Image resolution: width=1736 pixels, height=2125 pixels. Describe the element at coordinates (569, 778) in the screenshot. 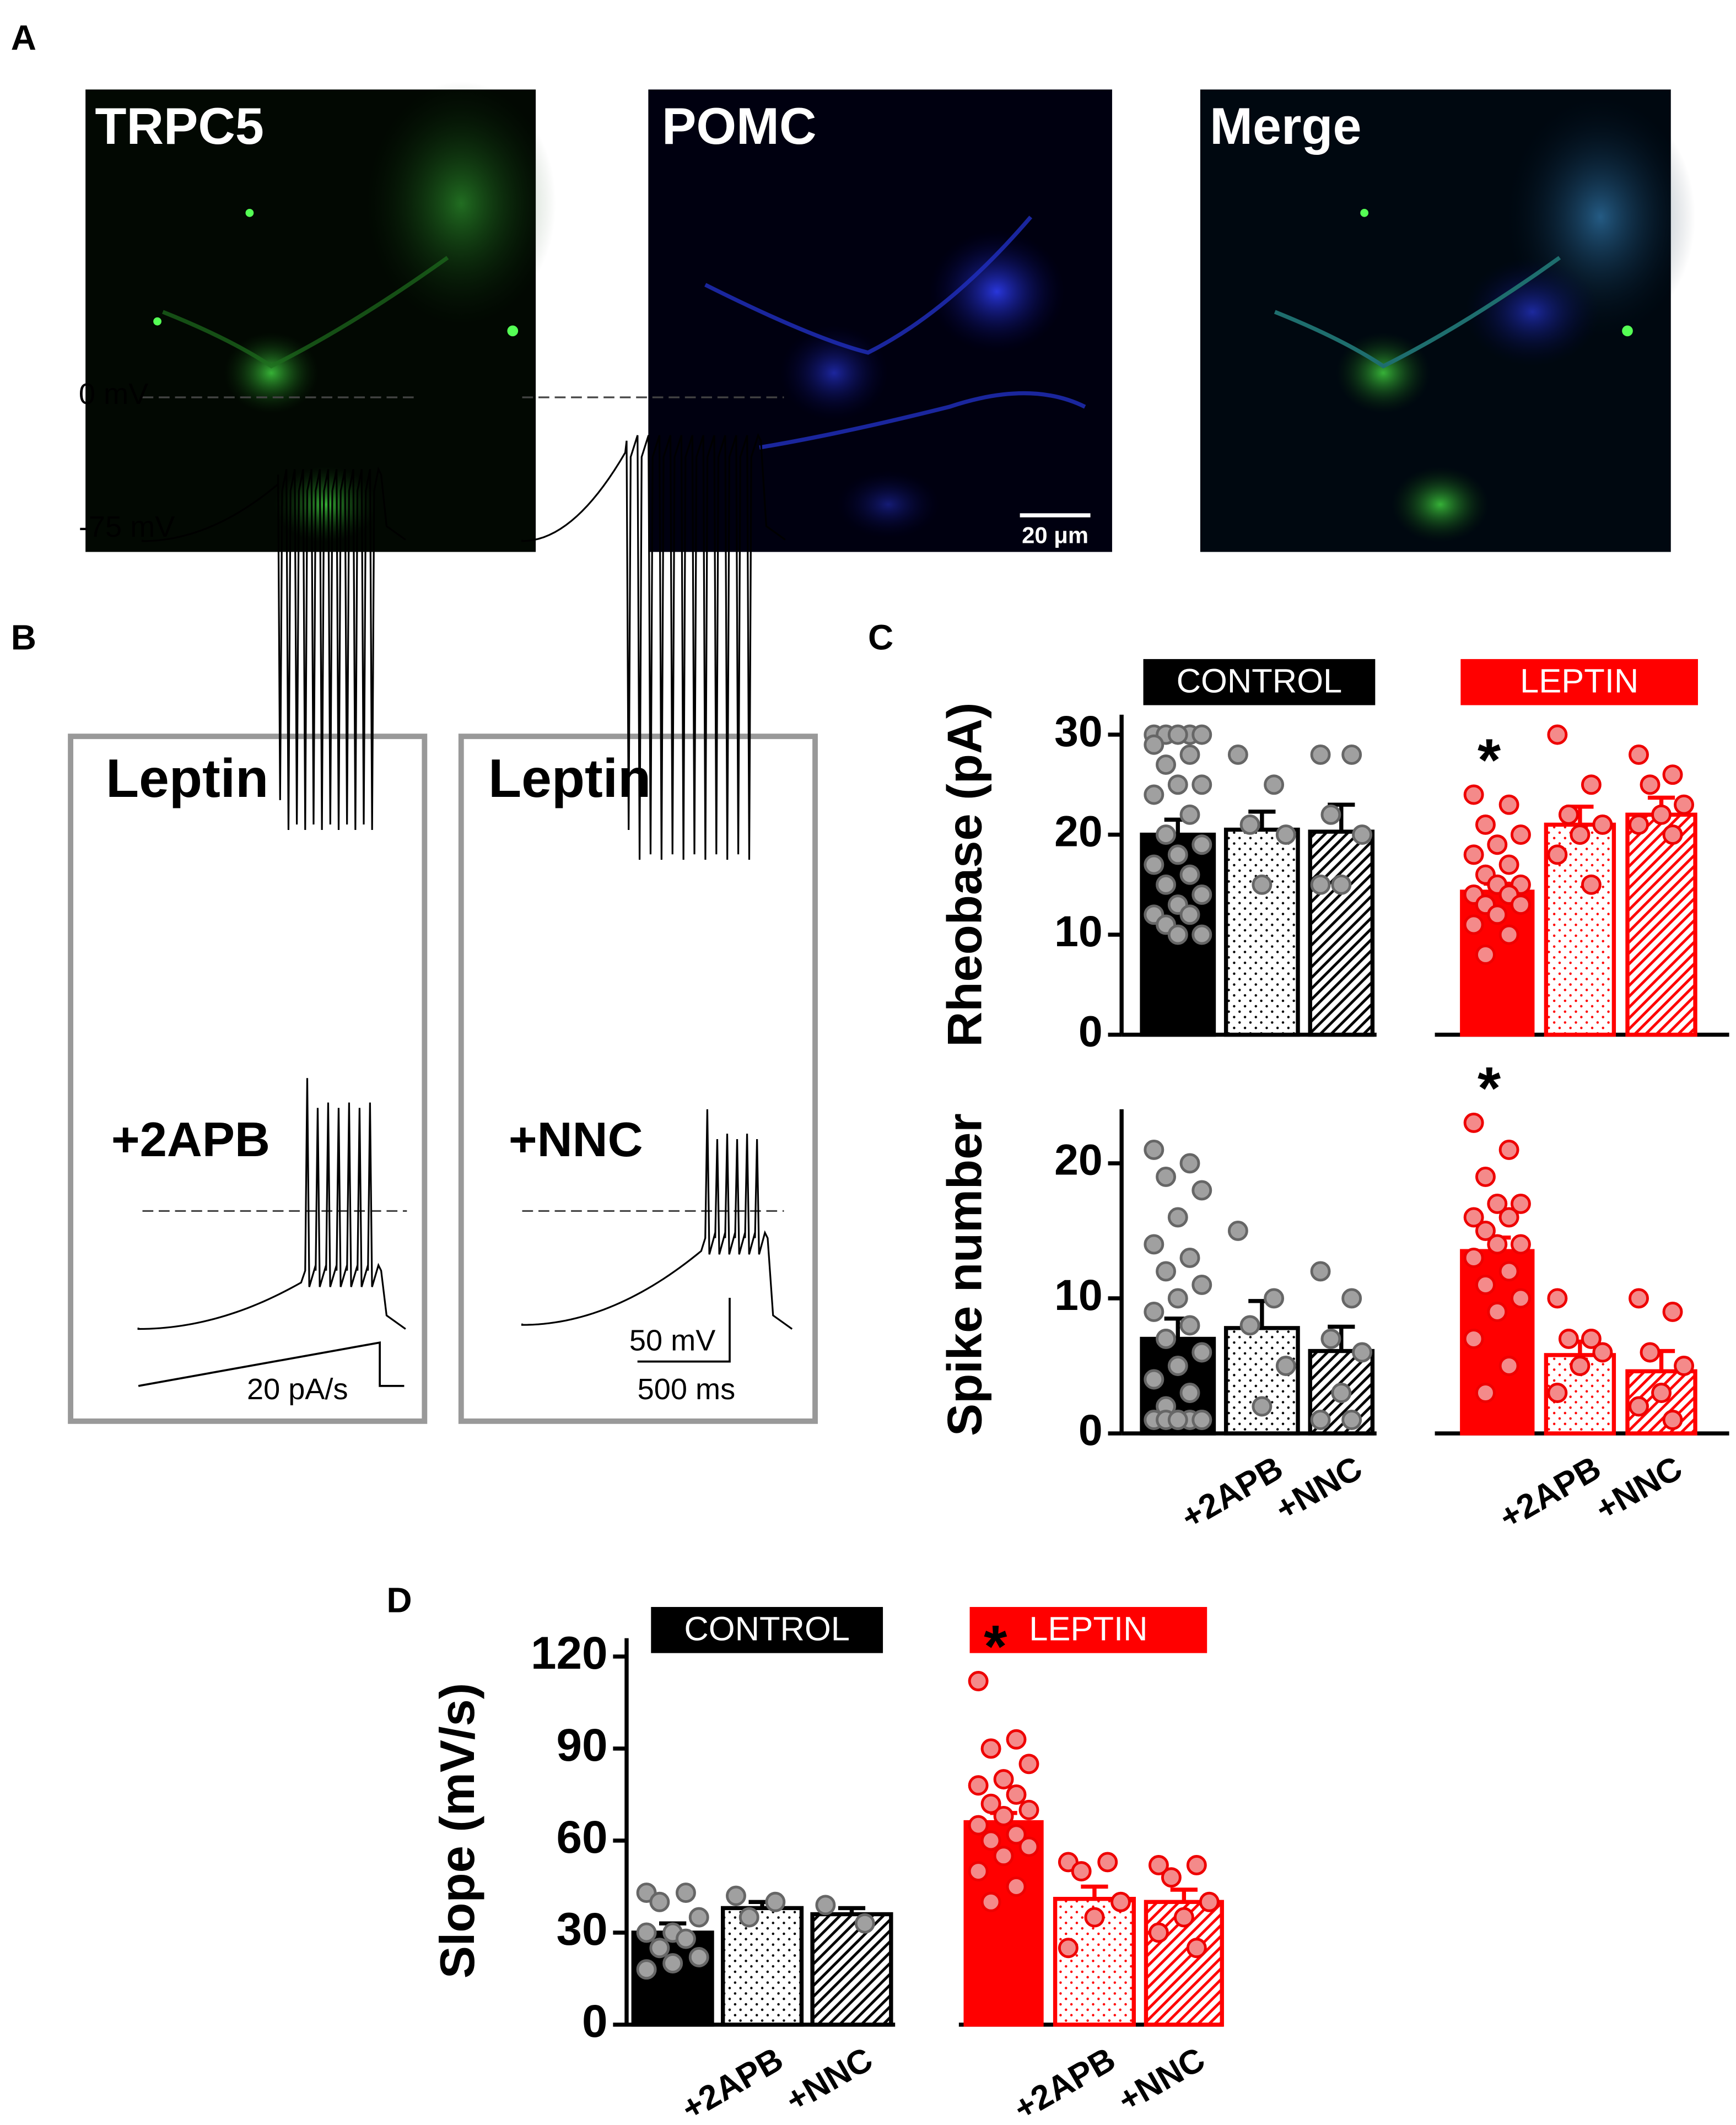

I see `trace-label: Leptin` at that location.